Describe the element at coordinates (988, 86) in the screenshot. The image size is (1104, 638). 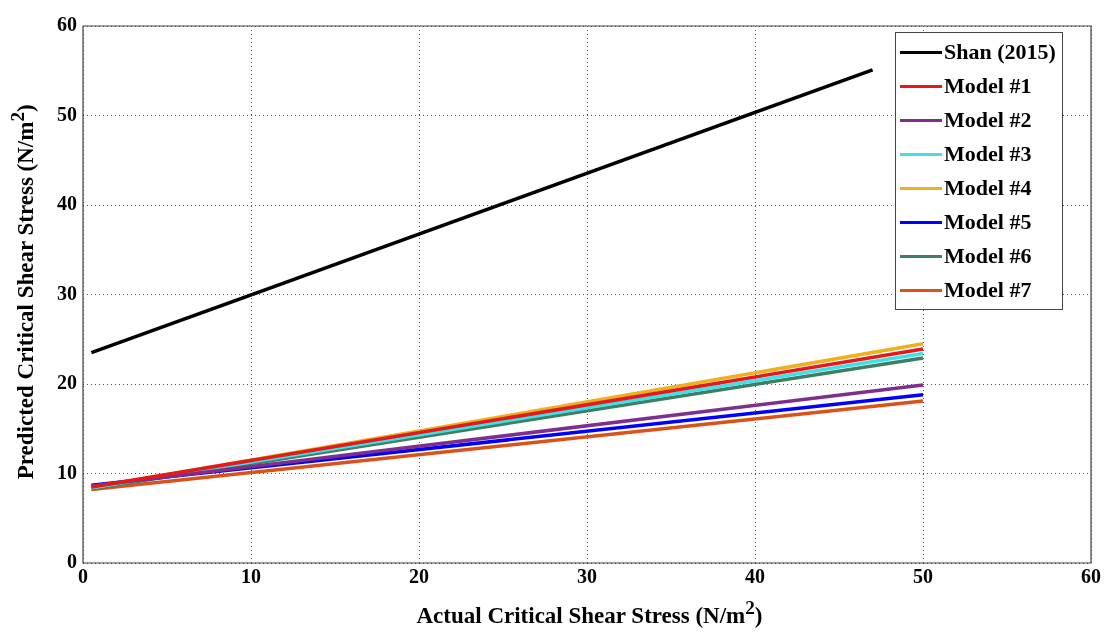
I see `legend-label: Model #1` at that location.